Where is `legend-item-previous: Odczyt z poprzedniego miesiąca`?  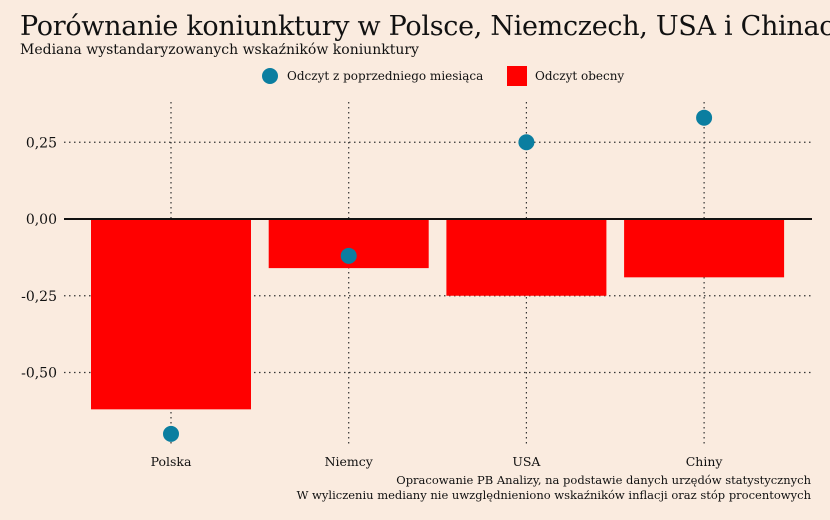 legend-item-previous: Odczyt z poprzedniego miesiąca is located at coordinates (372, 76).